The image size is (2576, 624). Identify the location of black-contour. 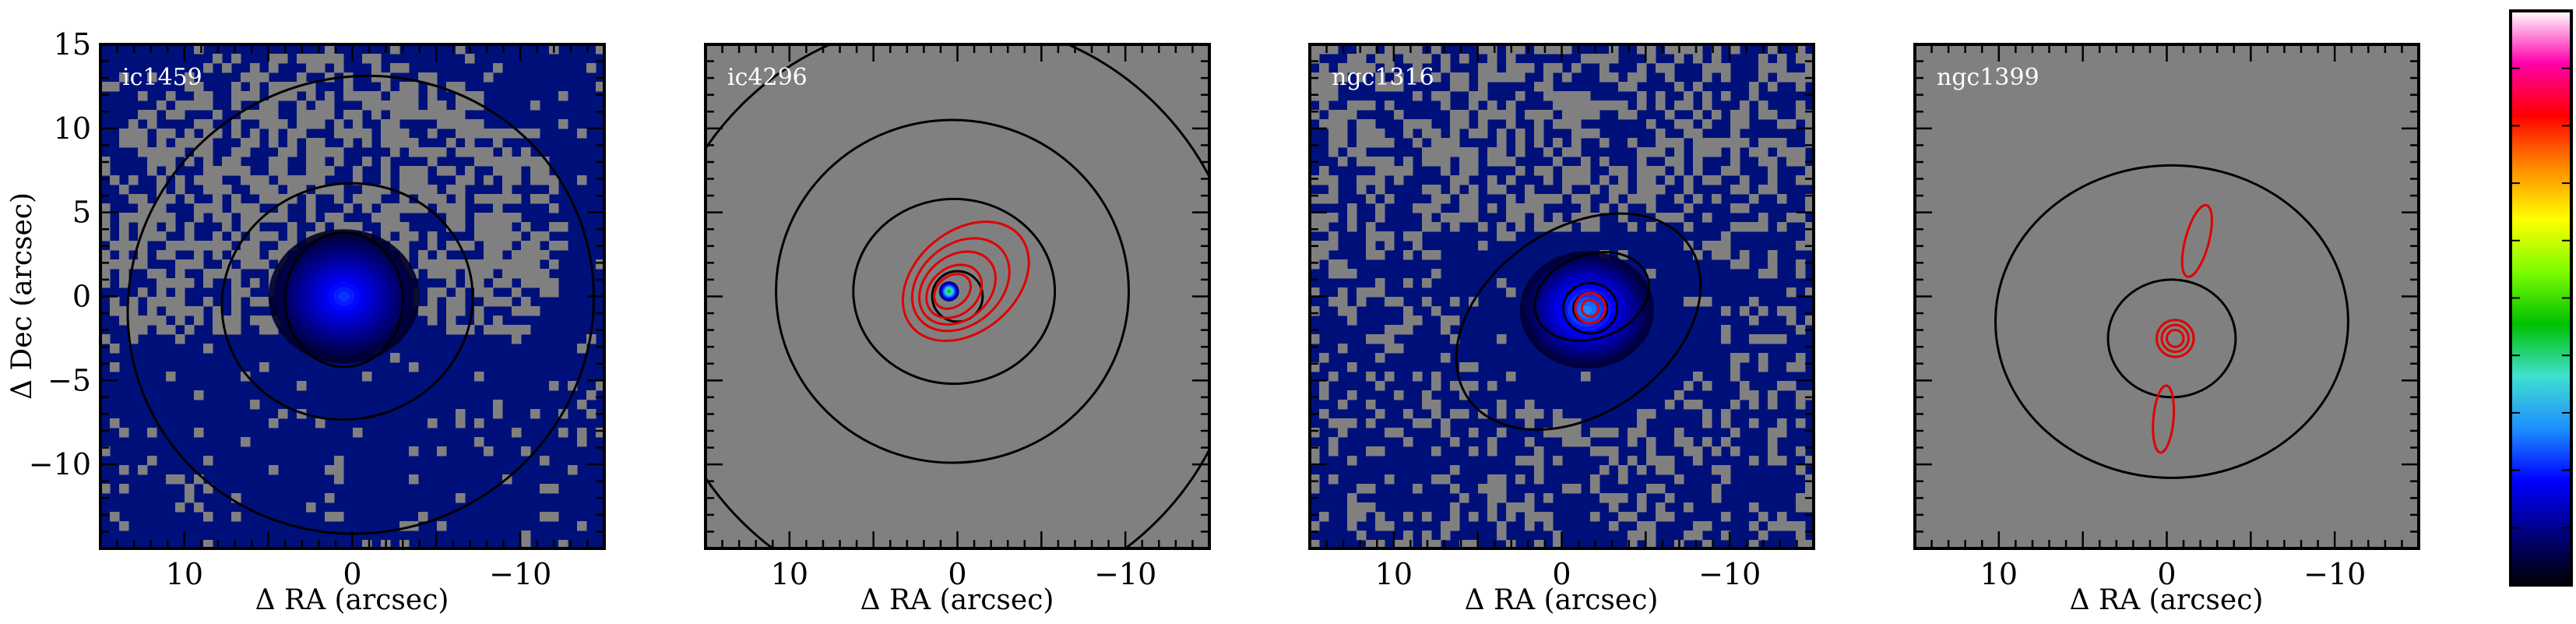
(343, 300).